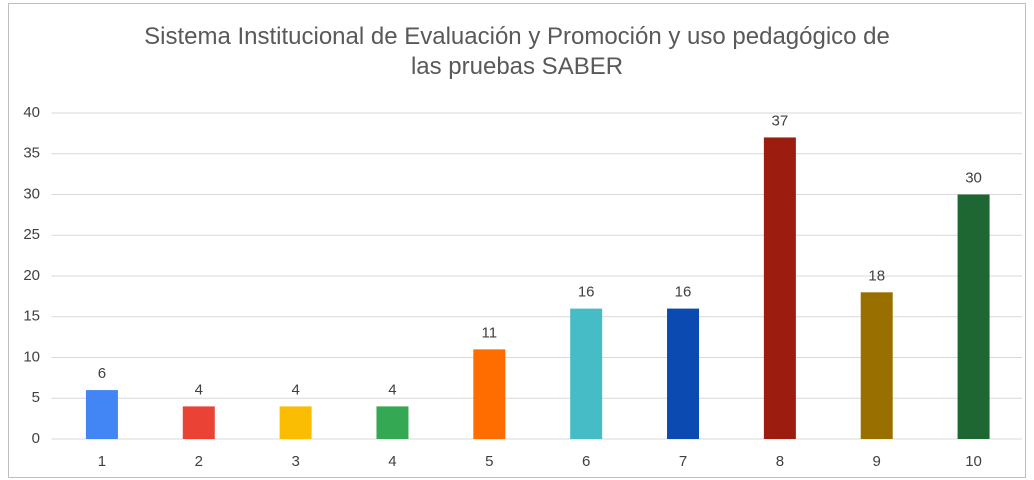 Image resolution: width=1034 pixels, height=480 pixels. Describe the element at coordinates (683, 461) in the screenshot. I see `x-tick-label: 7` at that location.